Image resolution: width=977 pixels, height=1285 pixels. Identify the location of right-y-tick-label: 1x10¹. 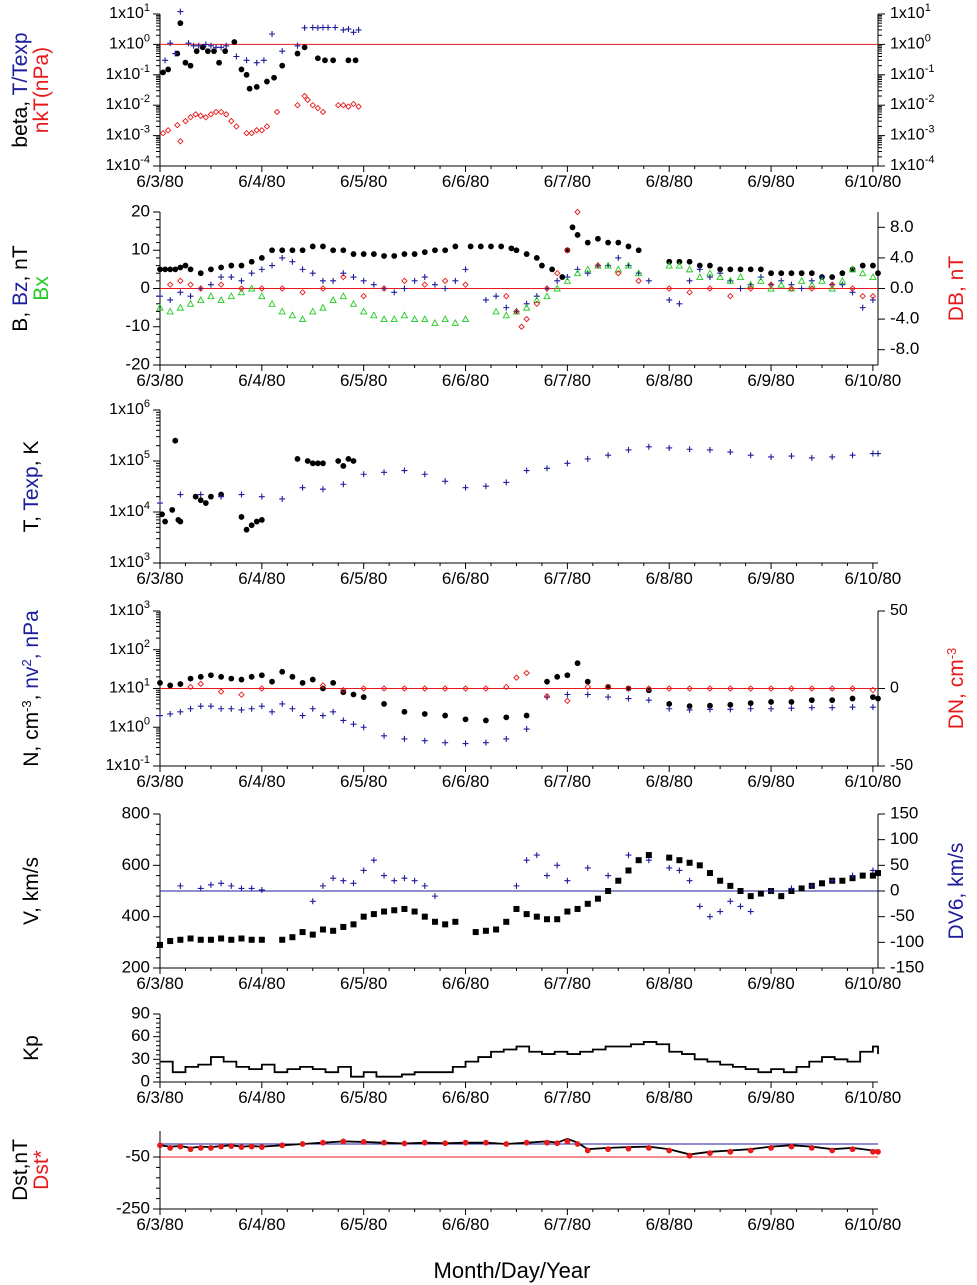
(910, 12).